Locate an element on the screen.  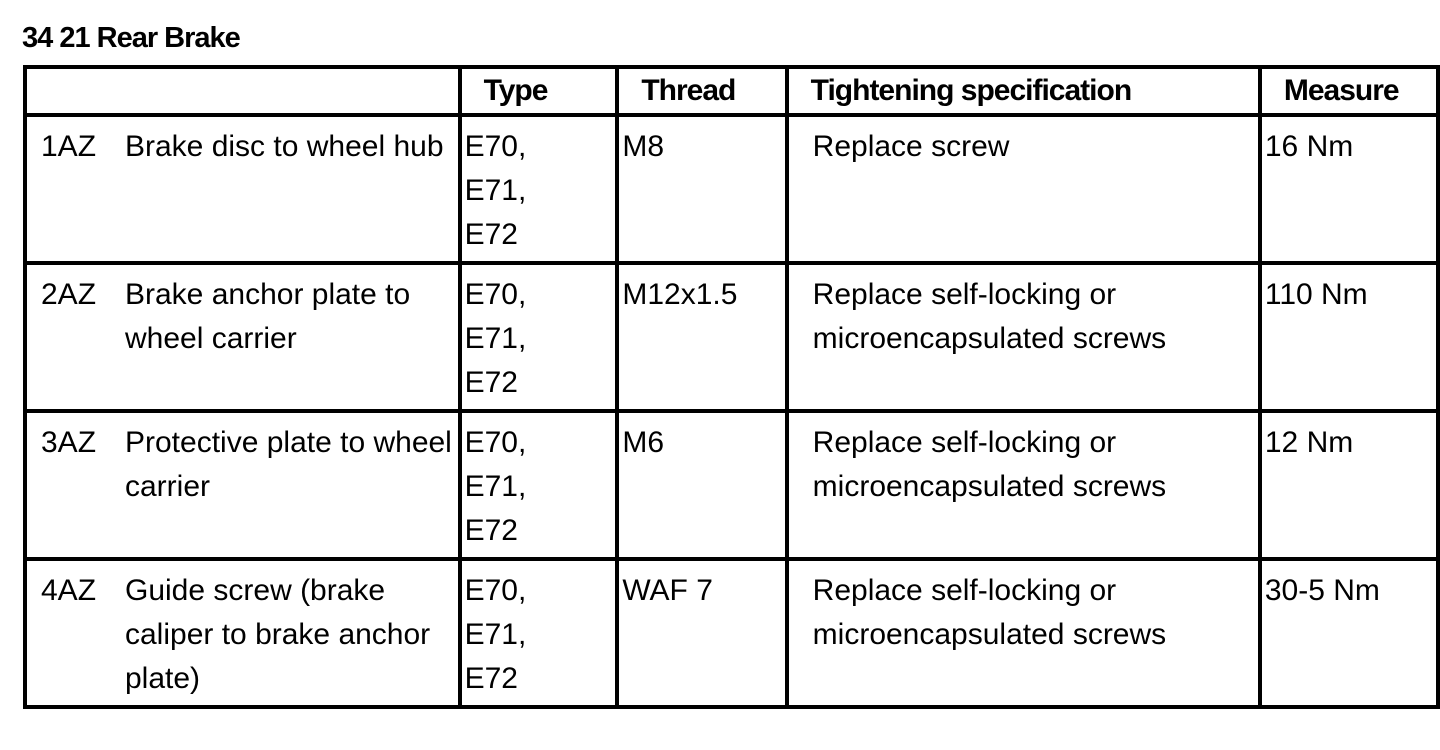
item-id: 1AZ is located at coordinates (69, 146).